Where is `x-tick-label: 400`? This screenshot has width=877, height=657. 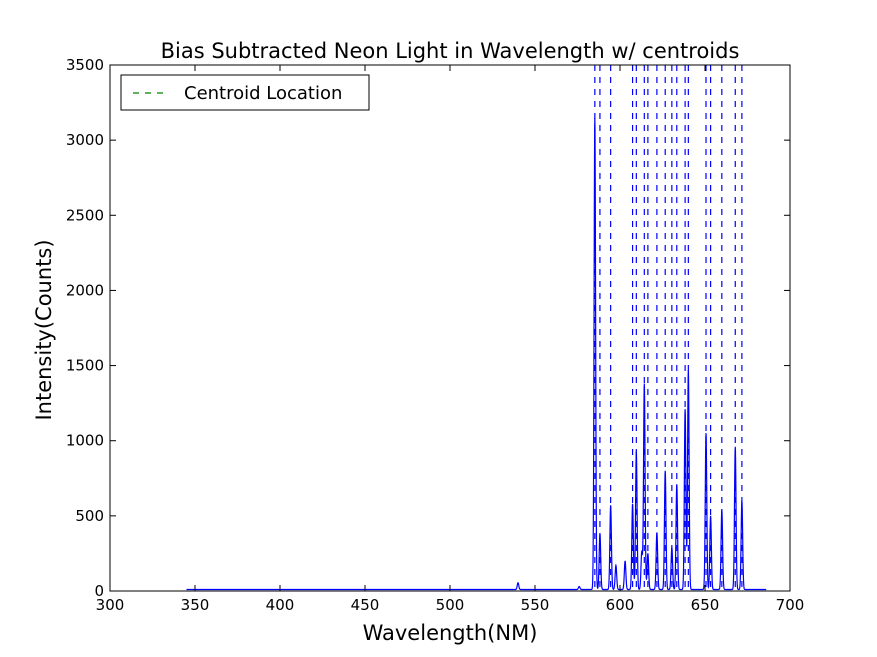 x-tick-label: 400 is located at coordinates (280, 605).